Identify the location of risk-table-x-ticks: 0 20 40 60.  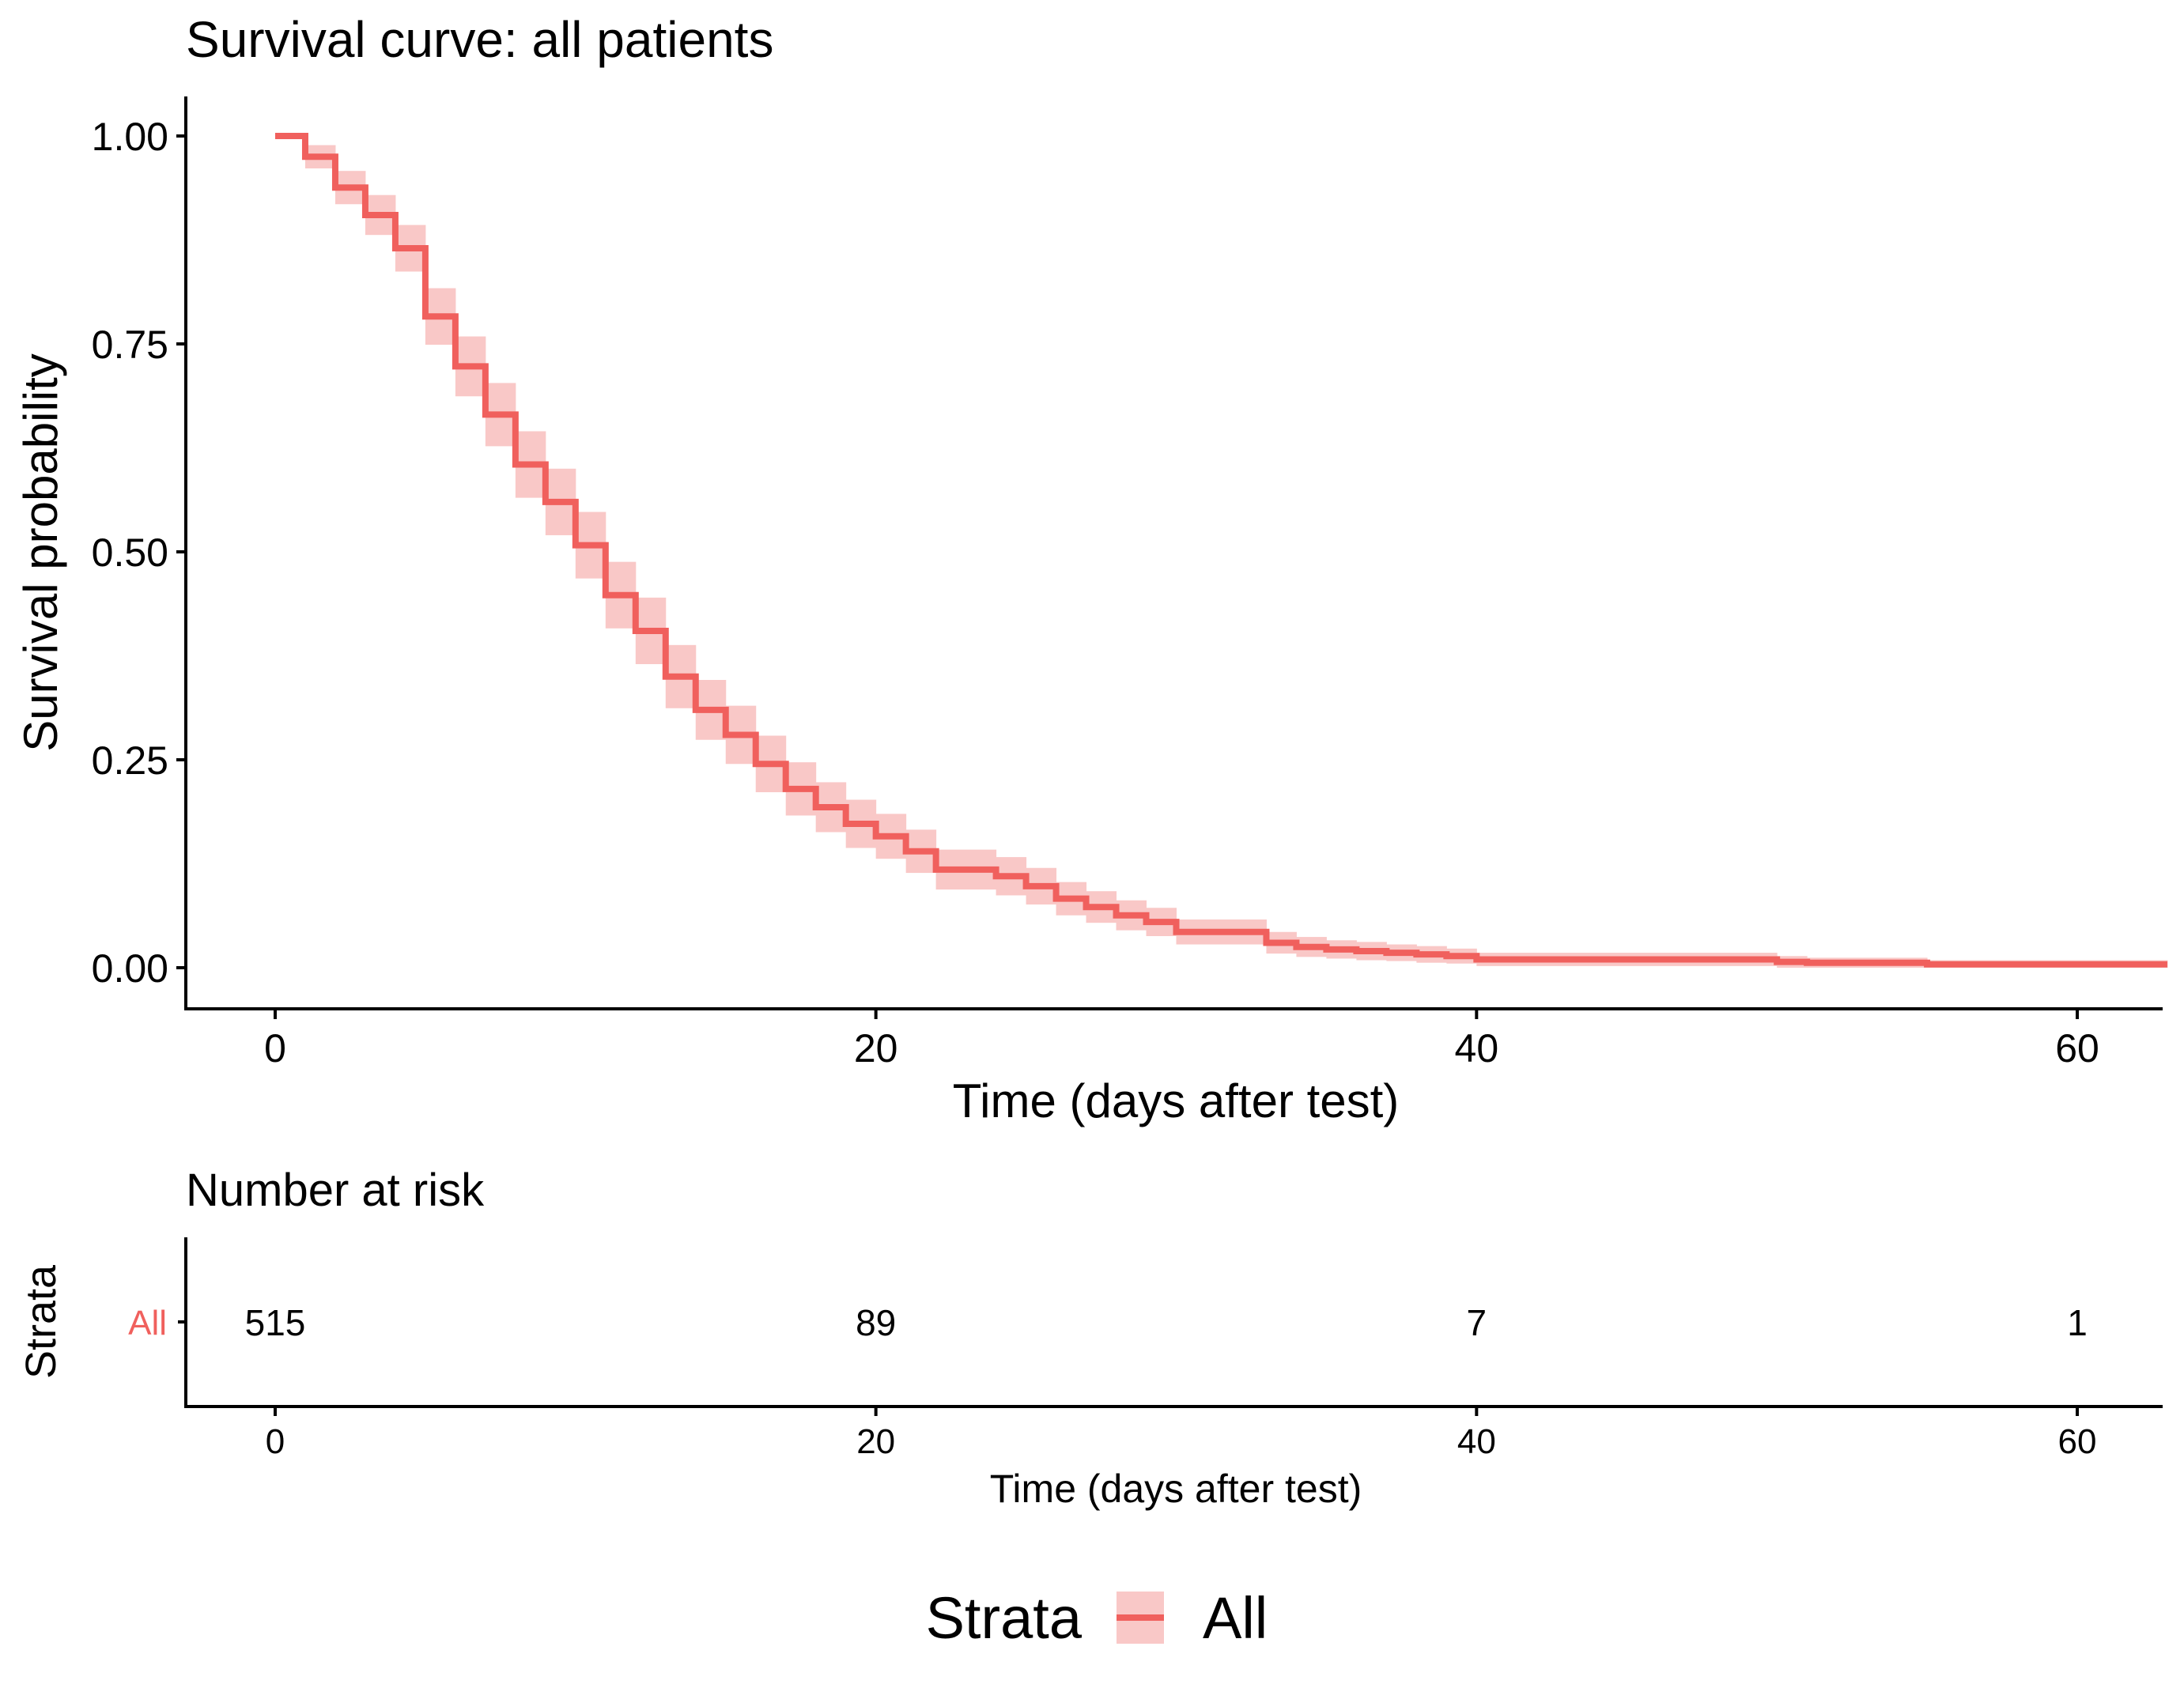
(1181, 1434).